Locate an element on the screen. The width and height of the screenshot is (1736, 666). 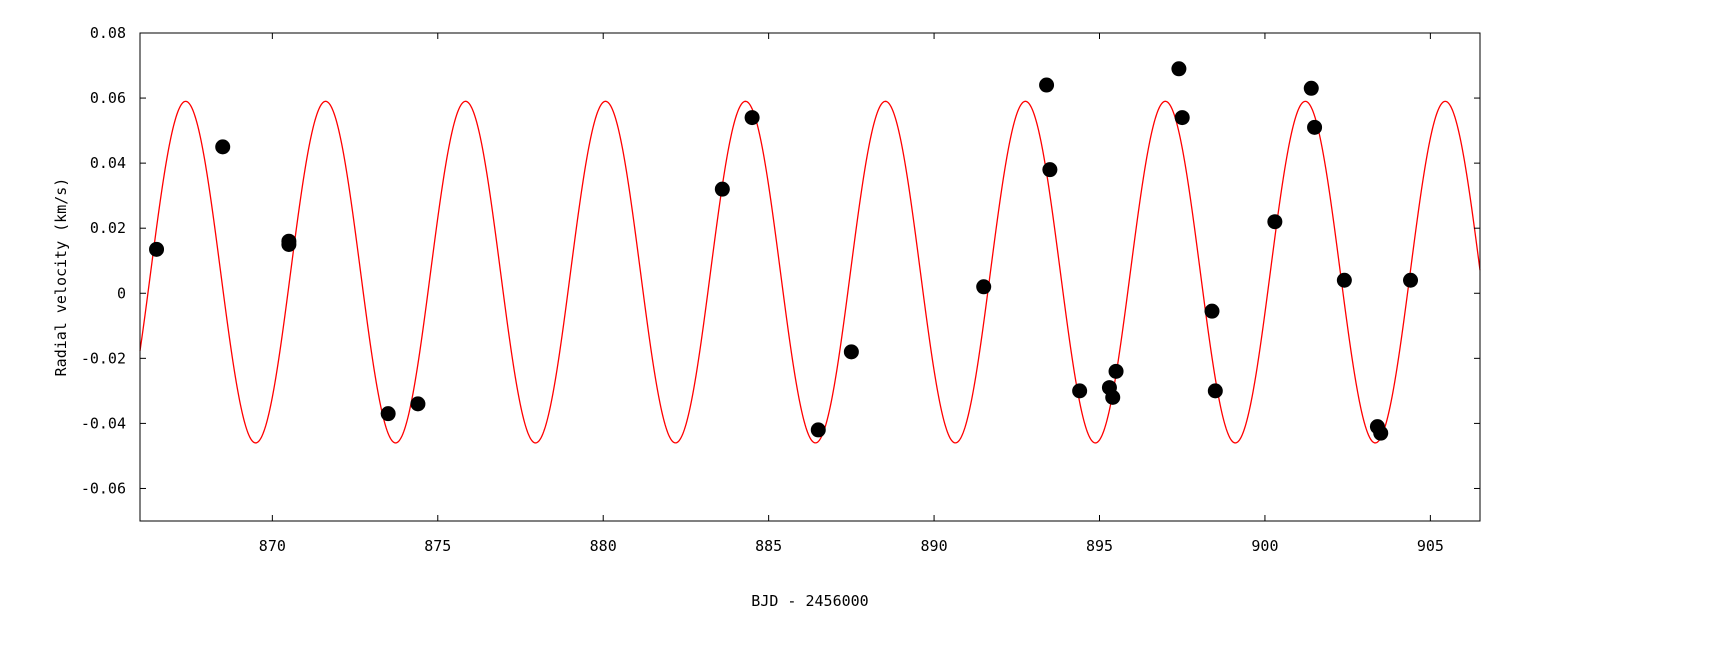
x-tick-label: 895 is located at coordinates (1099, 546).